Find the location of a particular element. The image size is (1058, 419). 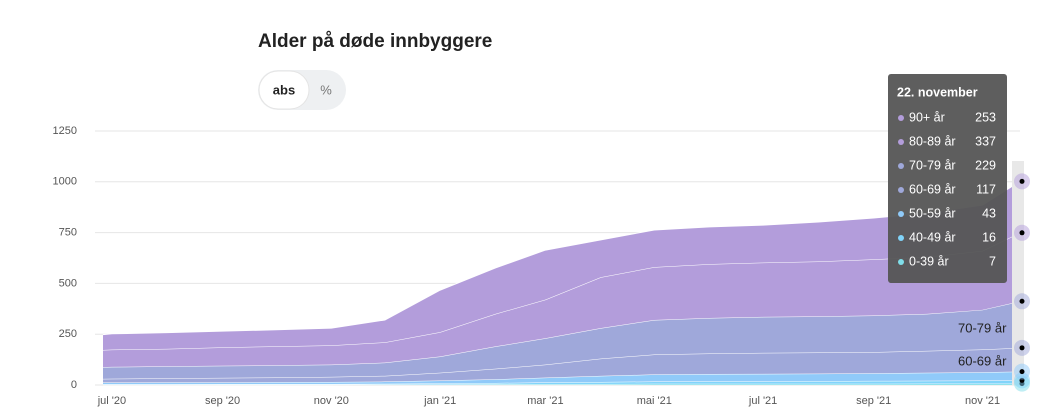

tooltip-value: 7 is located at coordinates (992, 261).